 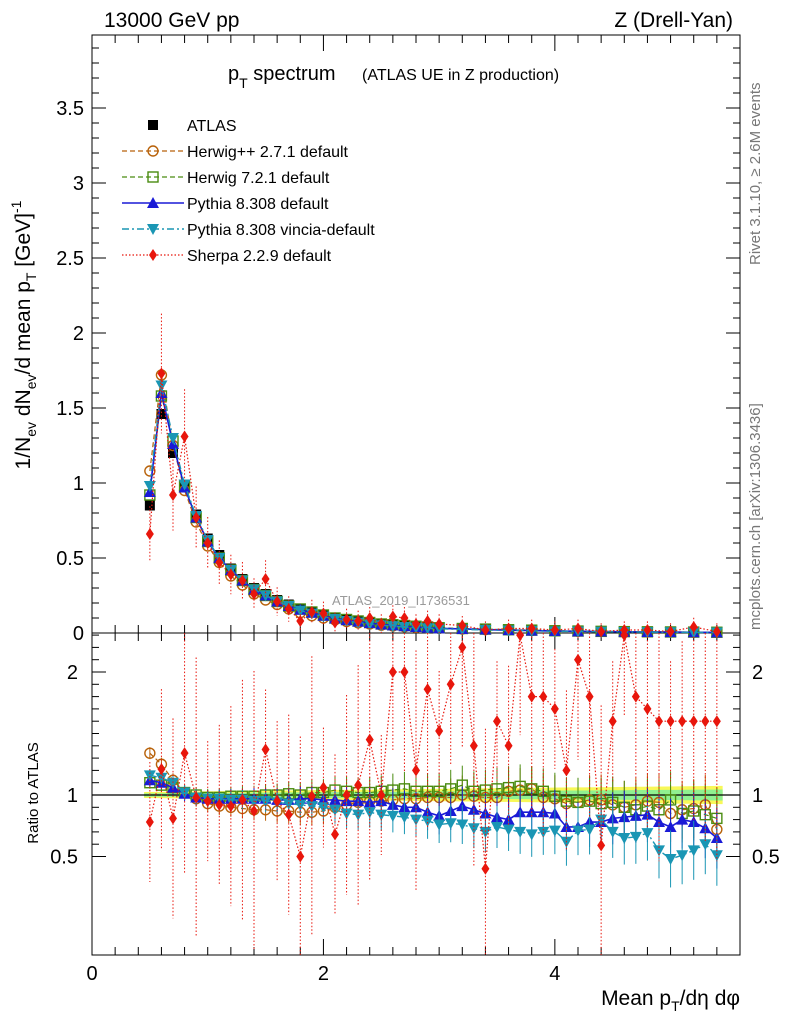 I want to click on watermark-label: ATLAS_2019_I1736531, so click(x=401, y=600).